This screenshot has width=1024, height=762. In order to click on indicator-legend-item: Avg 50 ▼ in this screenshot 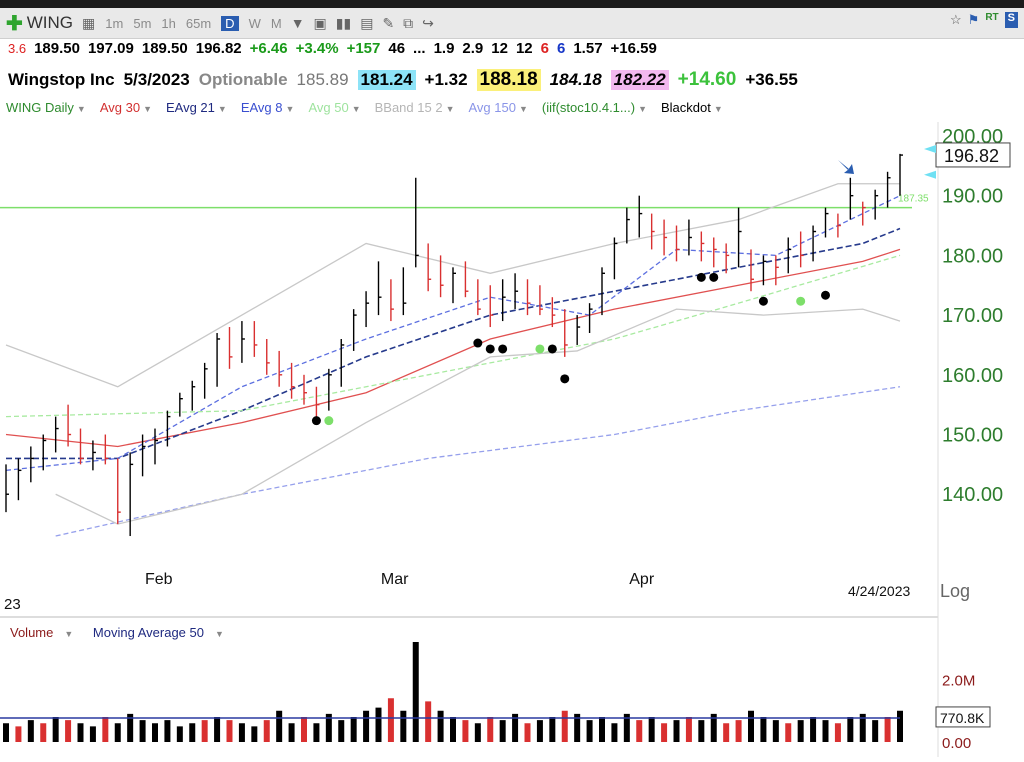, I will do `click(337, 107)`.